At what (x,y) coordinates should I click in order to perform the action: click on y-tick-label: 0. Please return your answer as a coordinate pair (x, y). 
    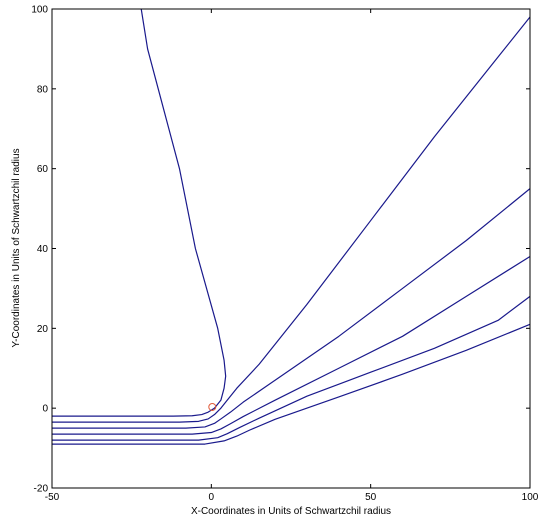
    Looking at the image, I should click on (45, 409).